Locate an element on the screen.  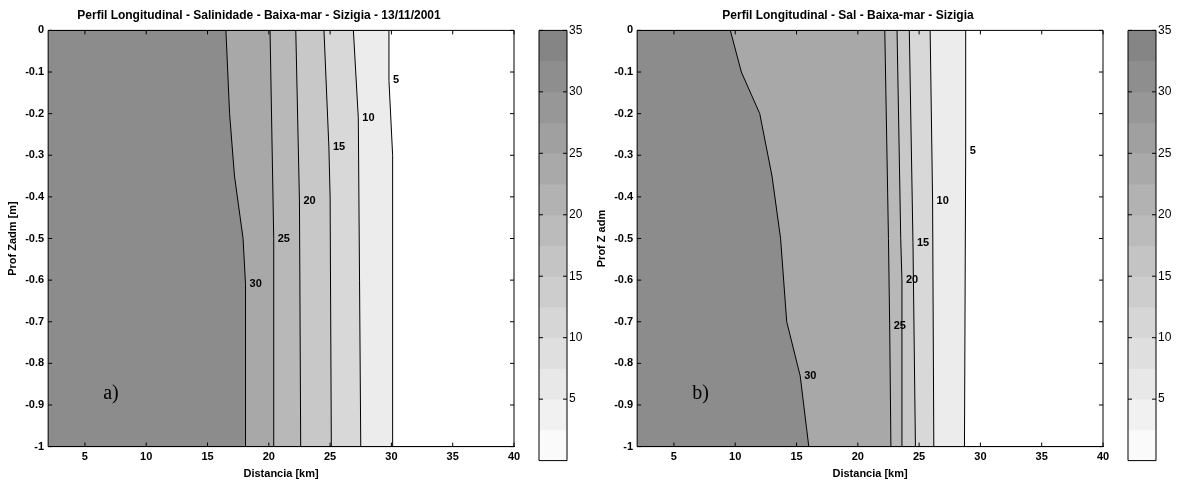
annotation: 20 is located at coordinates (309, 200).